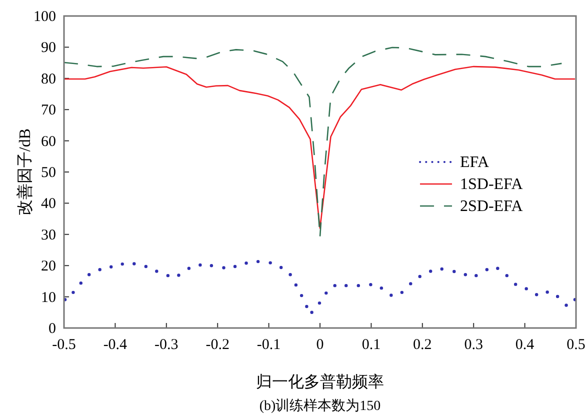 The image size is (588, 416). What do you see at coordinates (48, 298) in the screenshot?
I see `y-tick-label: 10` at bounding box center [48, 298].